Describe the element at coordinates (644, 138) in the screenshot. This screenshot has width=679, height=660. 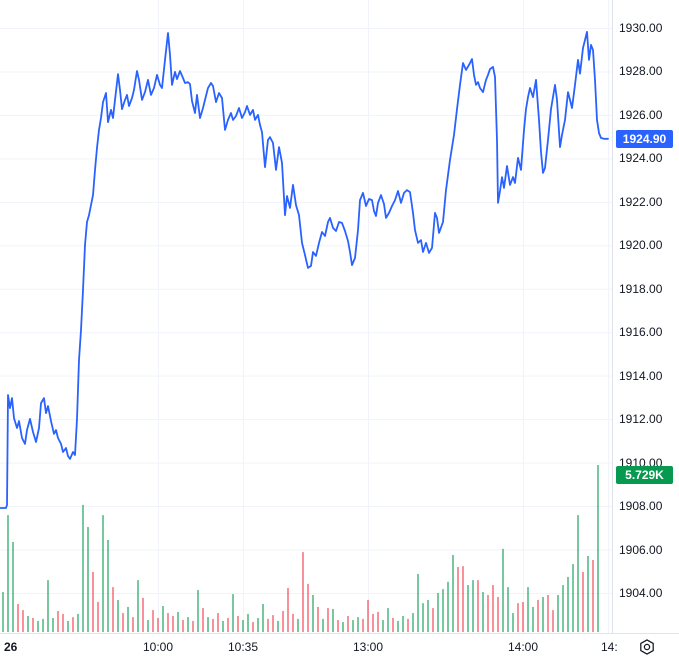
I see `last-price-badge: 1924.90` at that location.